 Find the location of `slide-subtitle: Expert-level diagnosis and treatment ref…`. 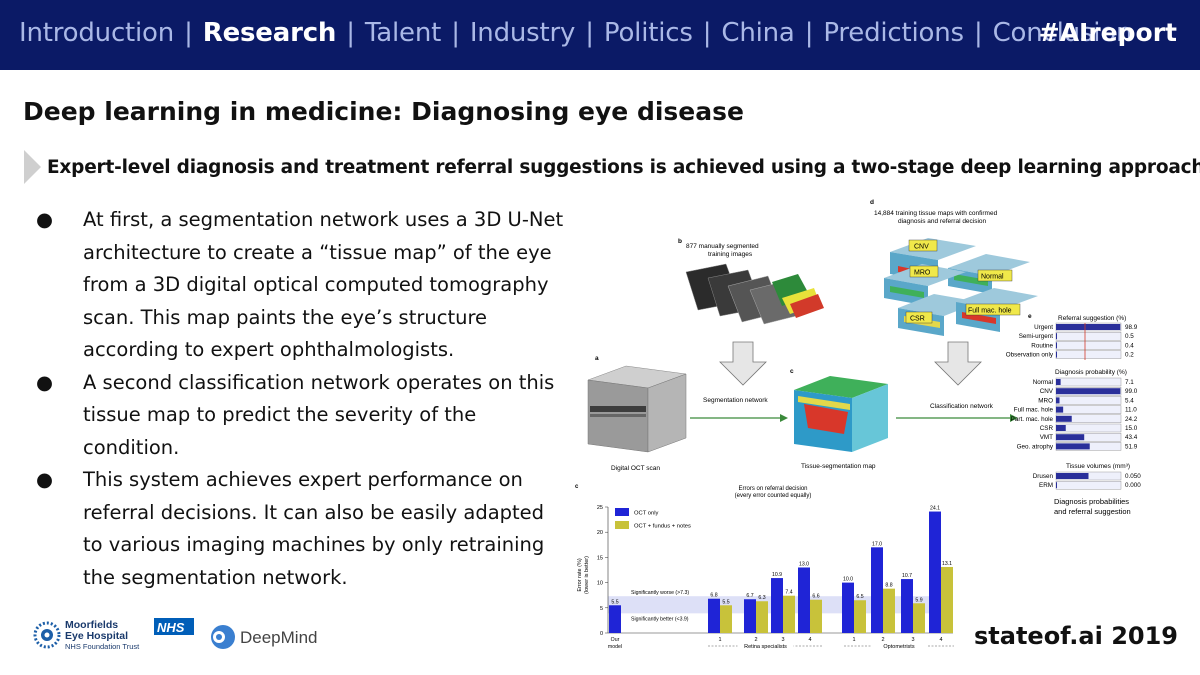

slide-subtitle: Expert-level diagnosis and treatment ref… is located at coordinates (623, 167).